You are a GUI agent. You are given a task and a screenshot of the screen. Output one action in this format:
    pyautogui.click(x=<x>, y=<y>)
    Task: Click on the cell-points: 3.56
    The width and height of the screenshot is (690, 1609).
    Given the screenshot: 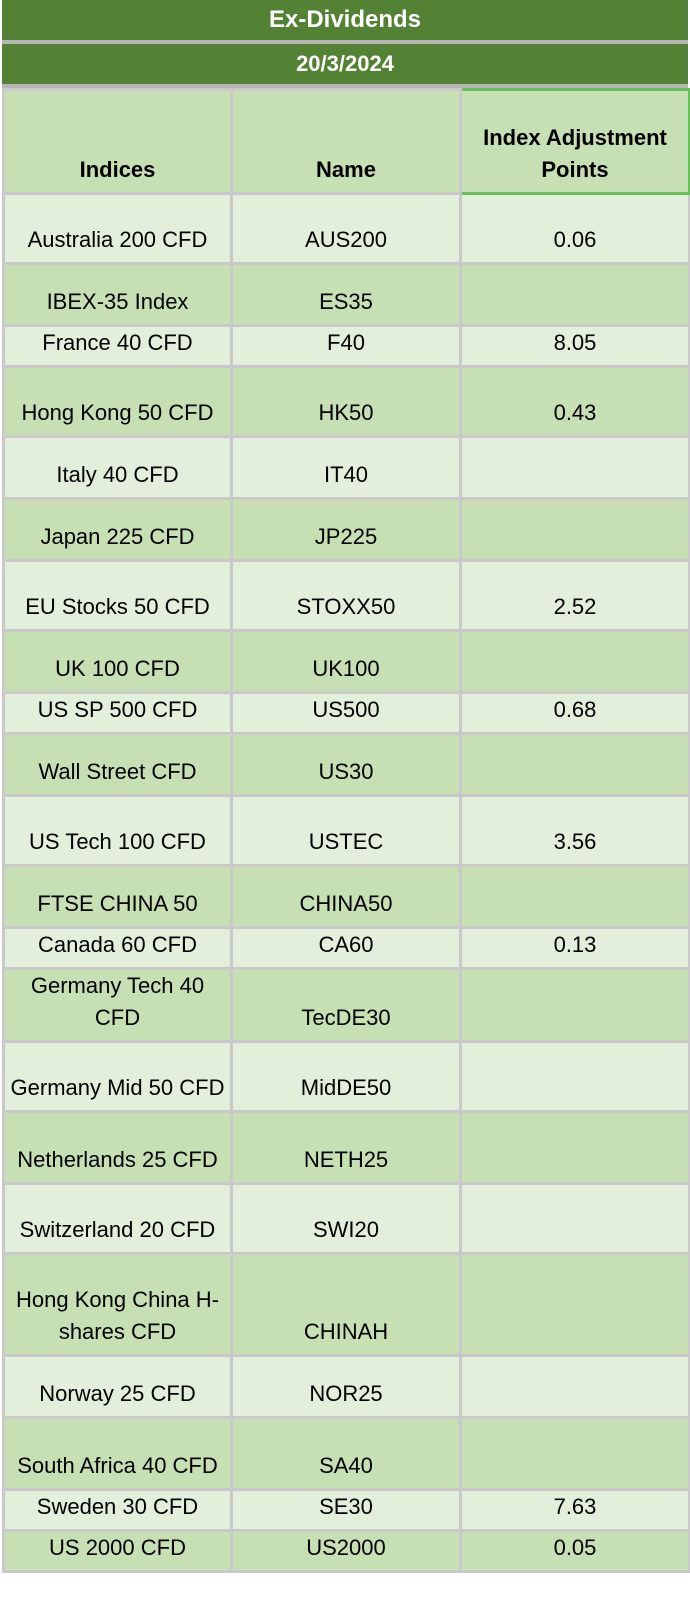 What is the action you would take?
    pyautogui.click(x=574, y=830)
    